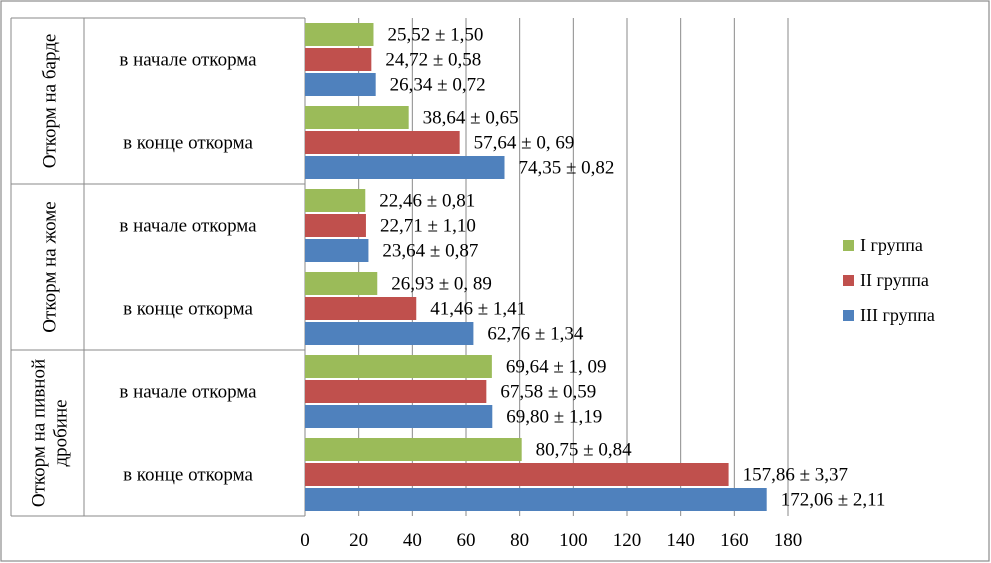 This screenshot has width=991, height=563. Describe the element at coordinates (788, 540) in the screenshot. I see `x-tick-label: 180` at that location.